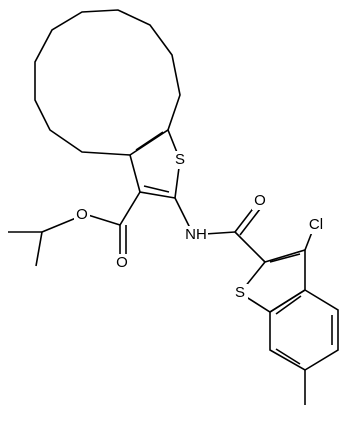  I want to click on atom-label: NH, so click(196, 234).